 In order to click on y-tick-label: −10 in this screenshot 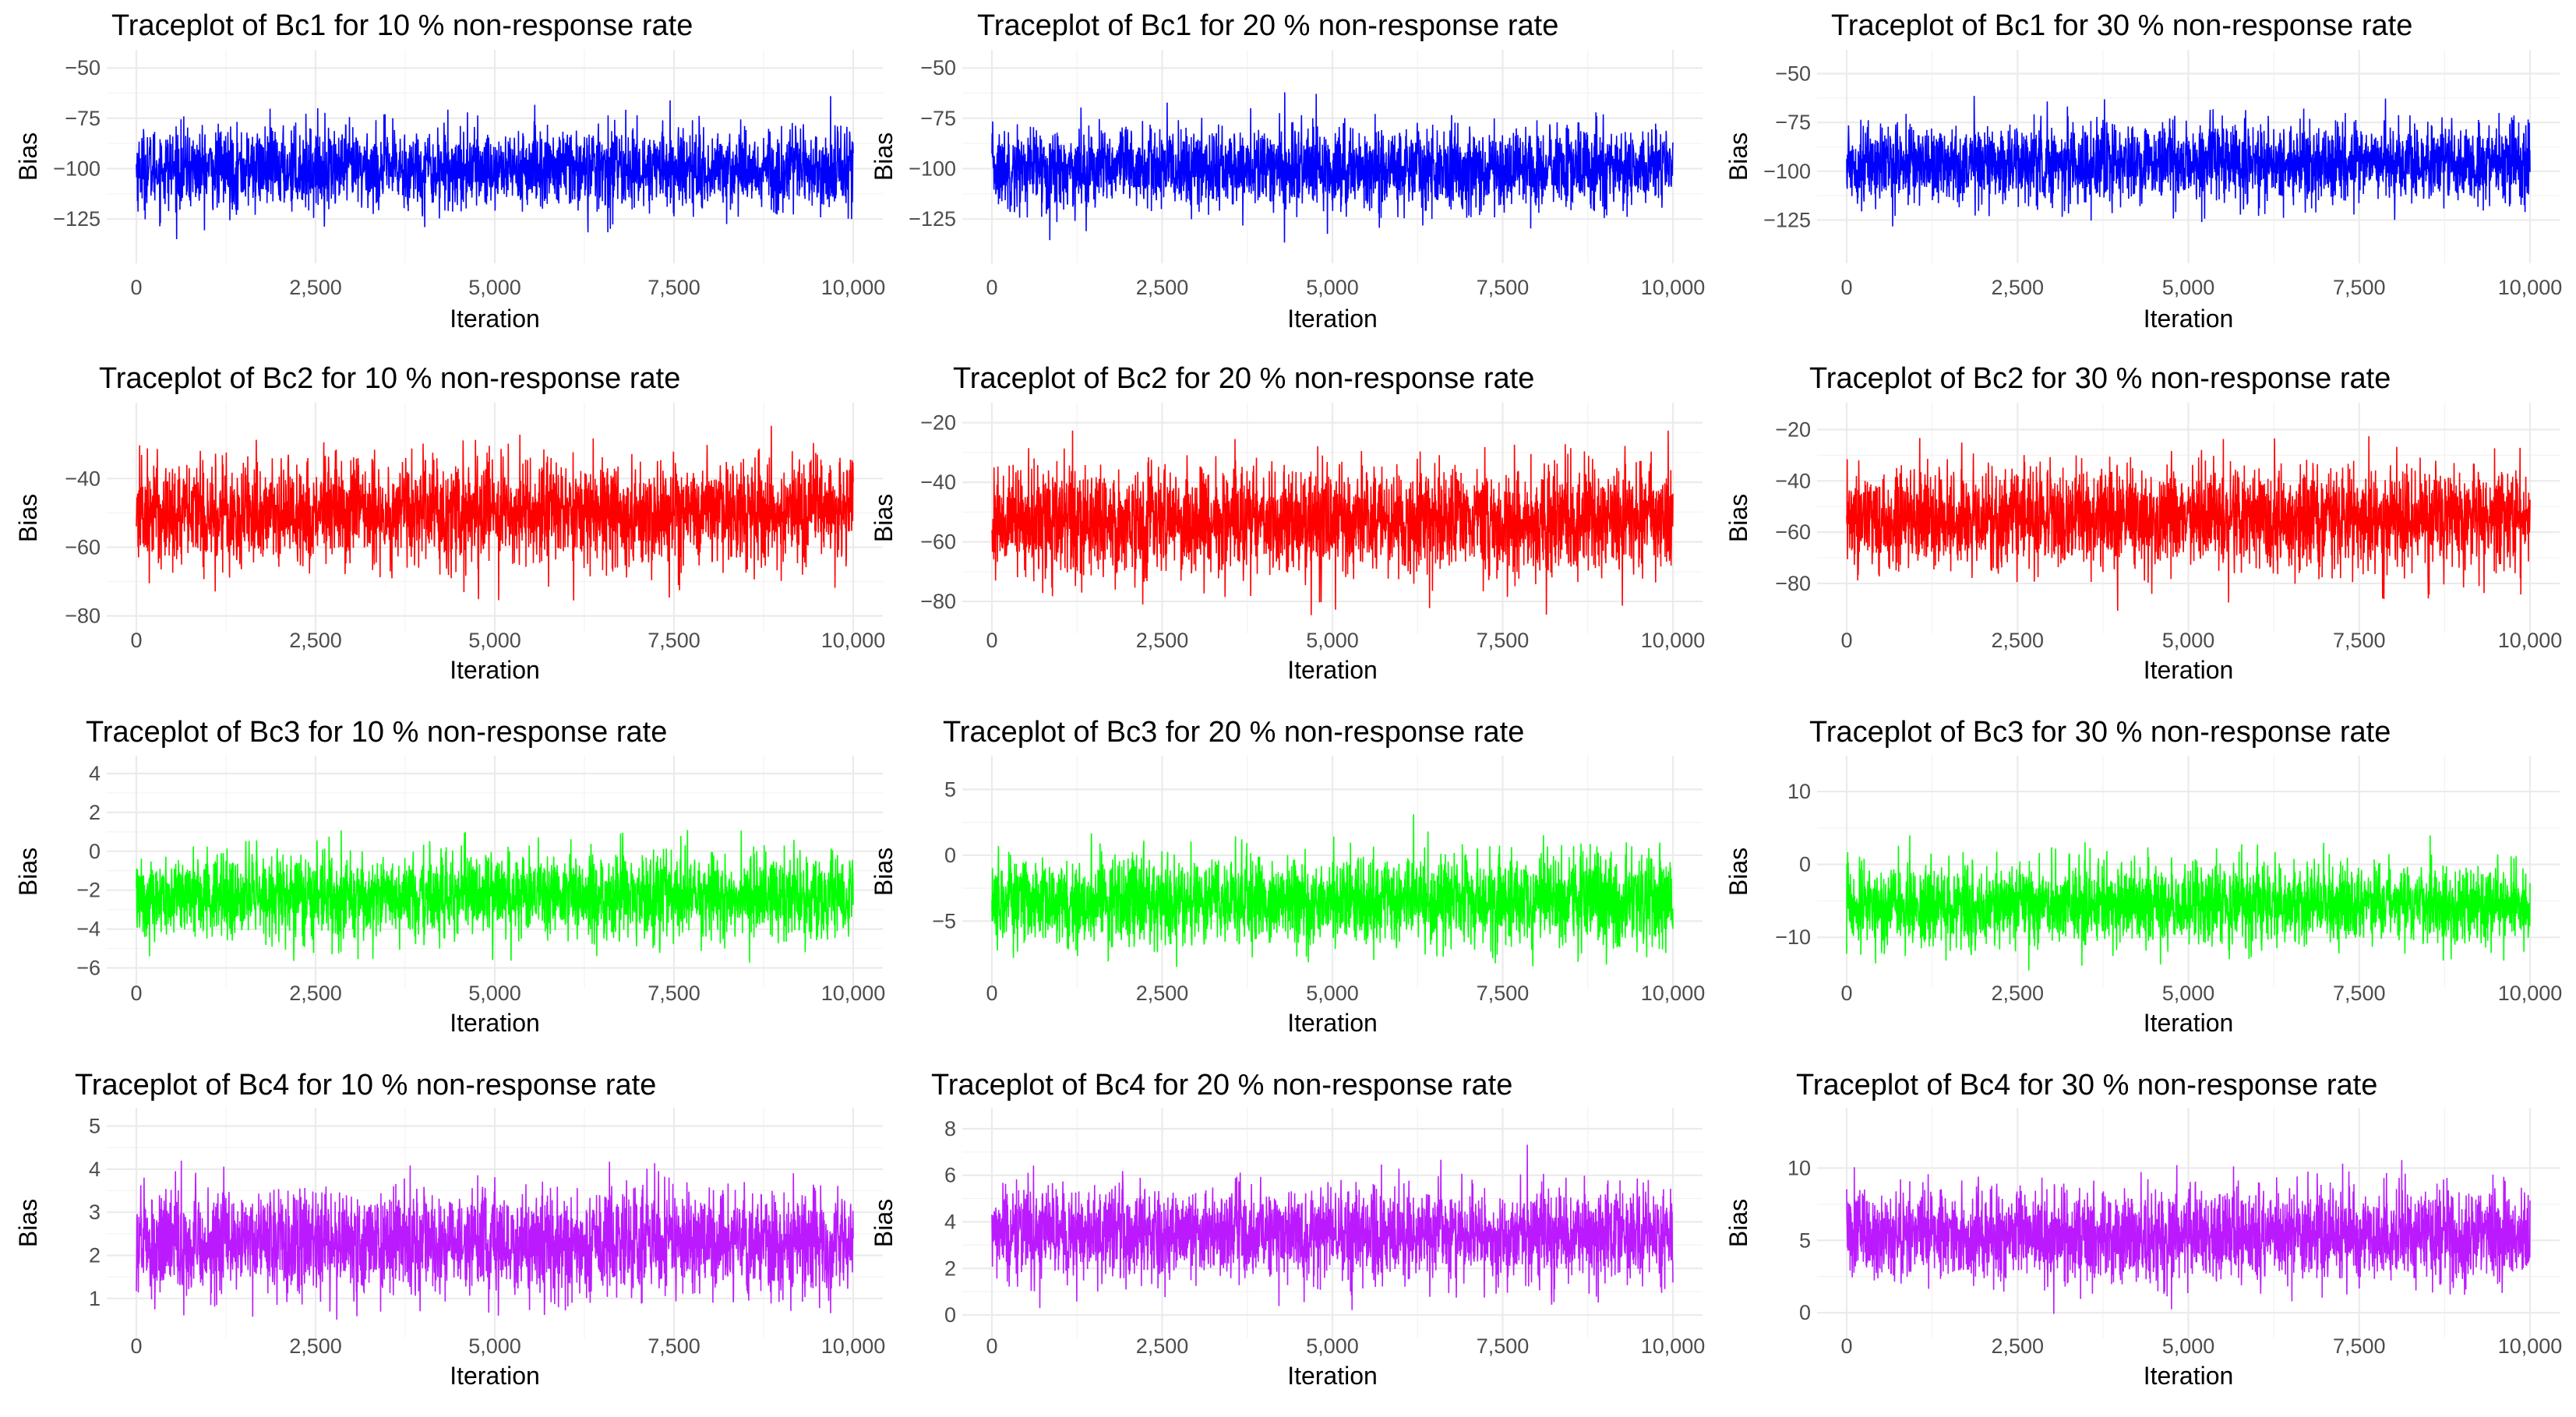, I will do `click(1793, 937)`.